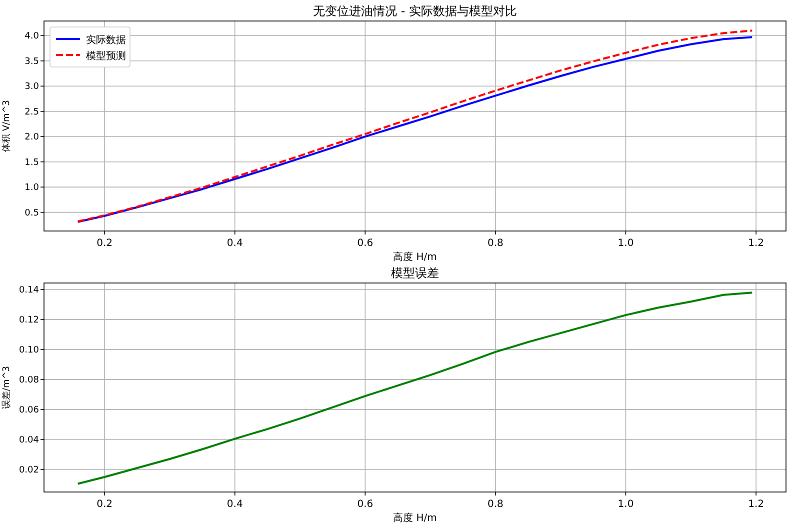 The height and width of the screenshot is (527, 792). I want to click on y-tick-label: 4.0, so click(32, 37).